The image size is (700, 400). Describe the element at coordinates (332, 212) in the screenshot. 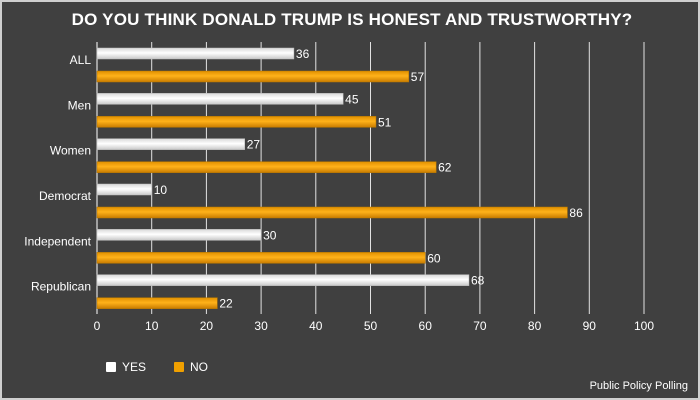

I see `bar-no-democrat` at that location.